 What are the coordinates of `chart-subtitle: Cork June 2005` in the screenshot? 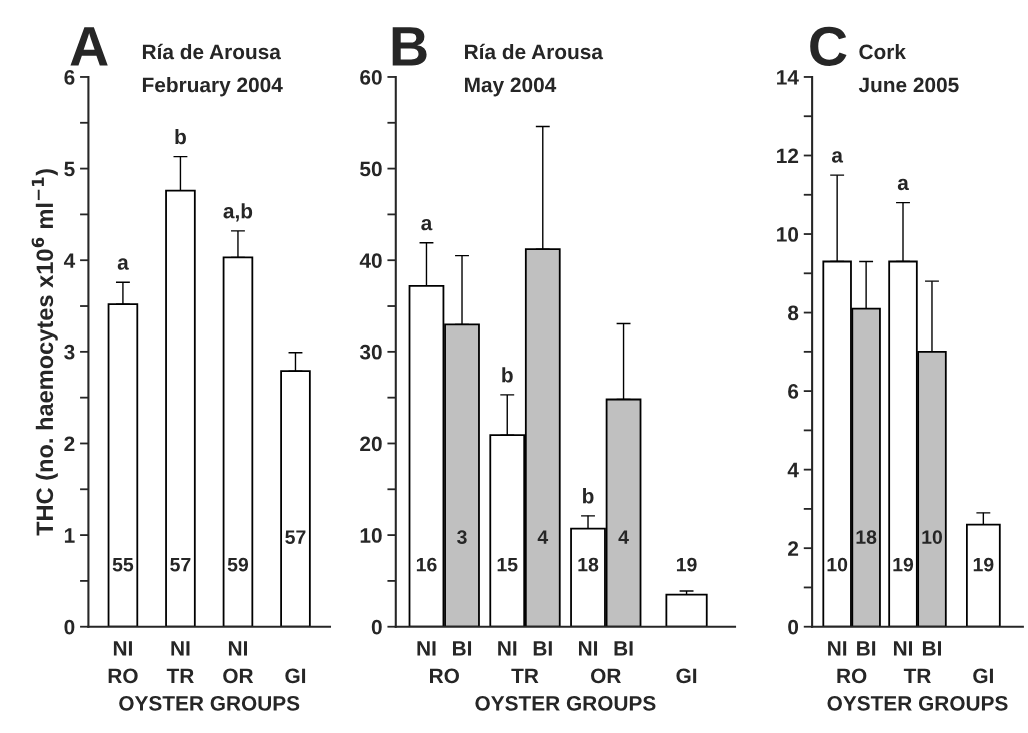 It's located at (908, 68).